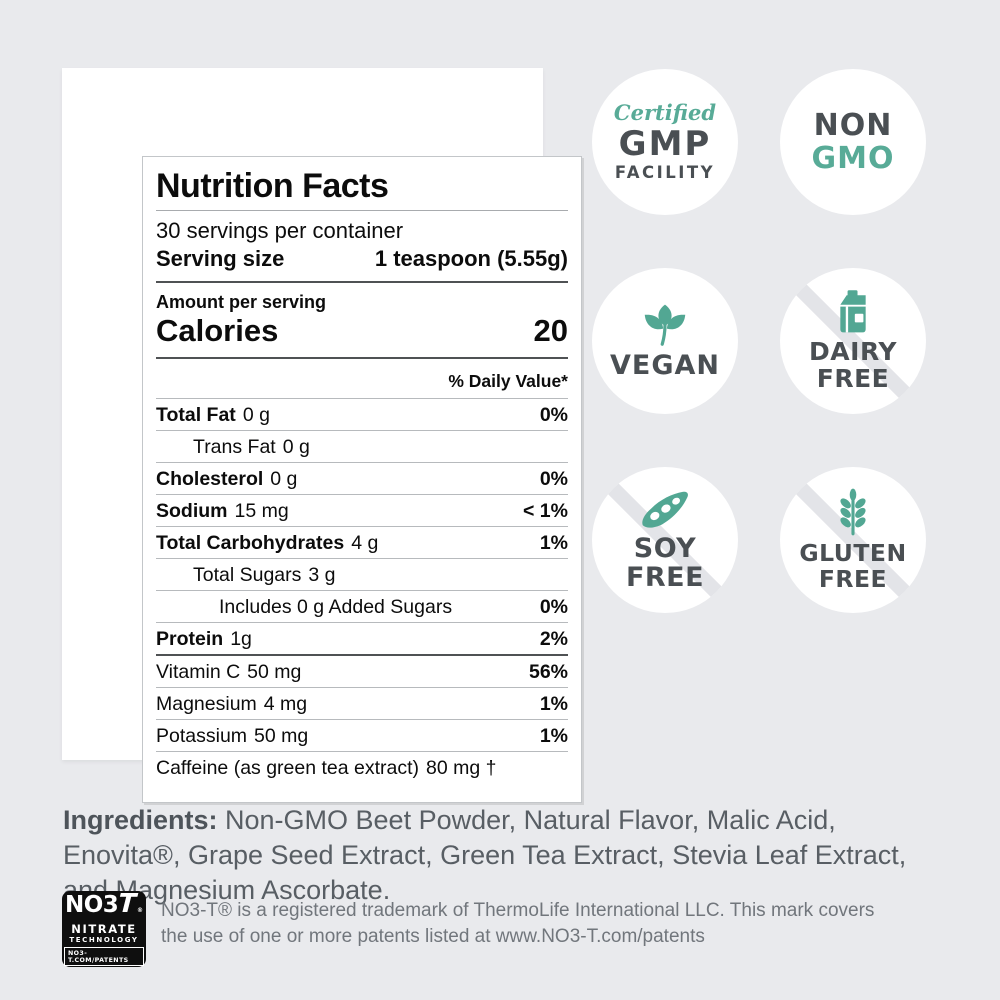 The image size is (1000, 1000). What do you see at coordinates (553, 639) in the screenshot?
I see `nutrient-dv: 2%` at bounding box center [553, 639].